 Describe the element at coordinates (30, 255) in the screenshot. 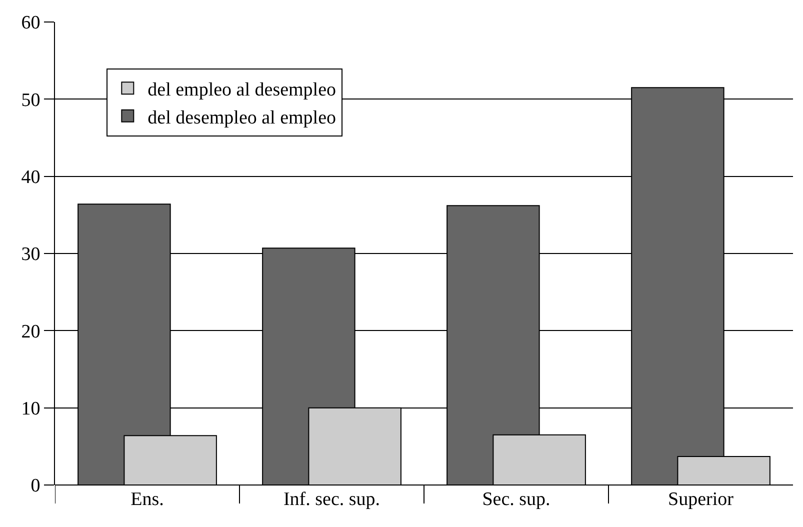

I see `y-tick-label: 30` at that location.